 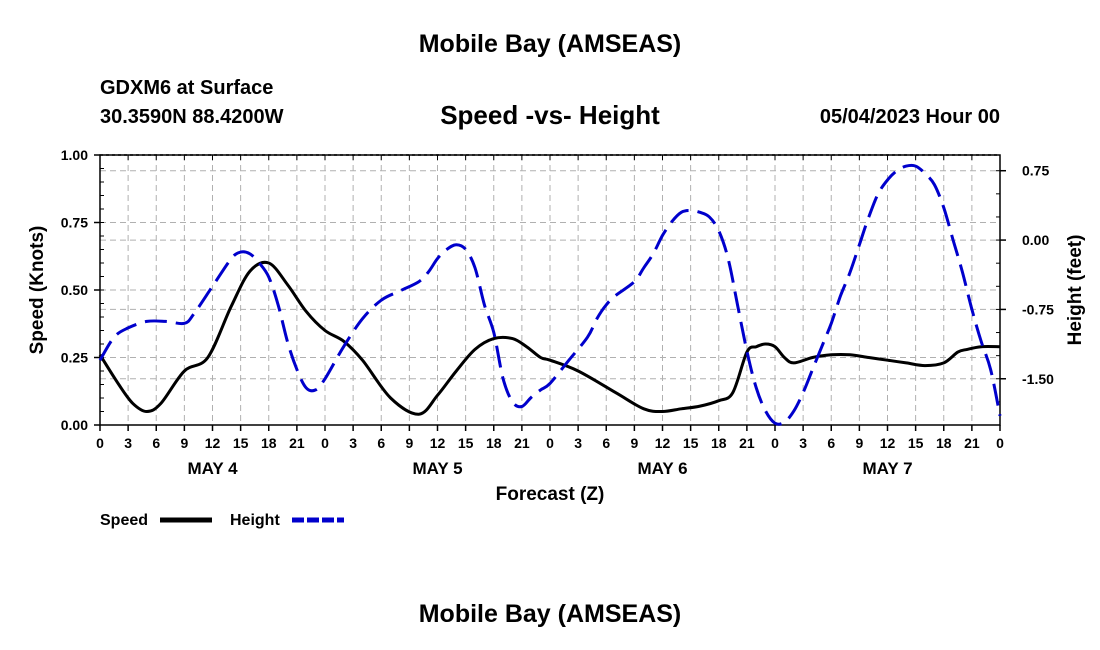 What do you see at coordinates (74, 155) in the screenshot?
I see `y-tick-label: 1.00` at bounding box center [74, 155].